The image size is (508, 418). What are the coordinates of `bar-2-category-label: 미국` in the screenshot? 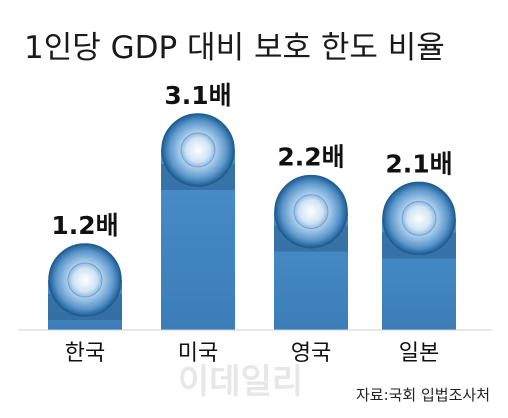 It's located at (198, 353).